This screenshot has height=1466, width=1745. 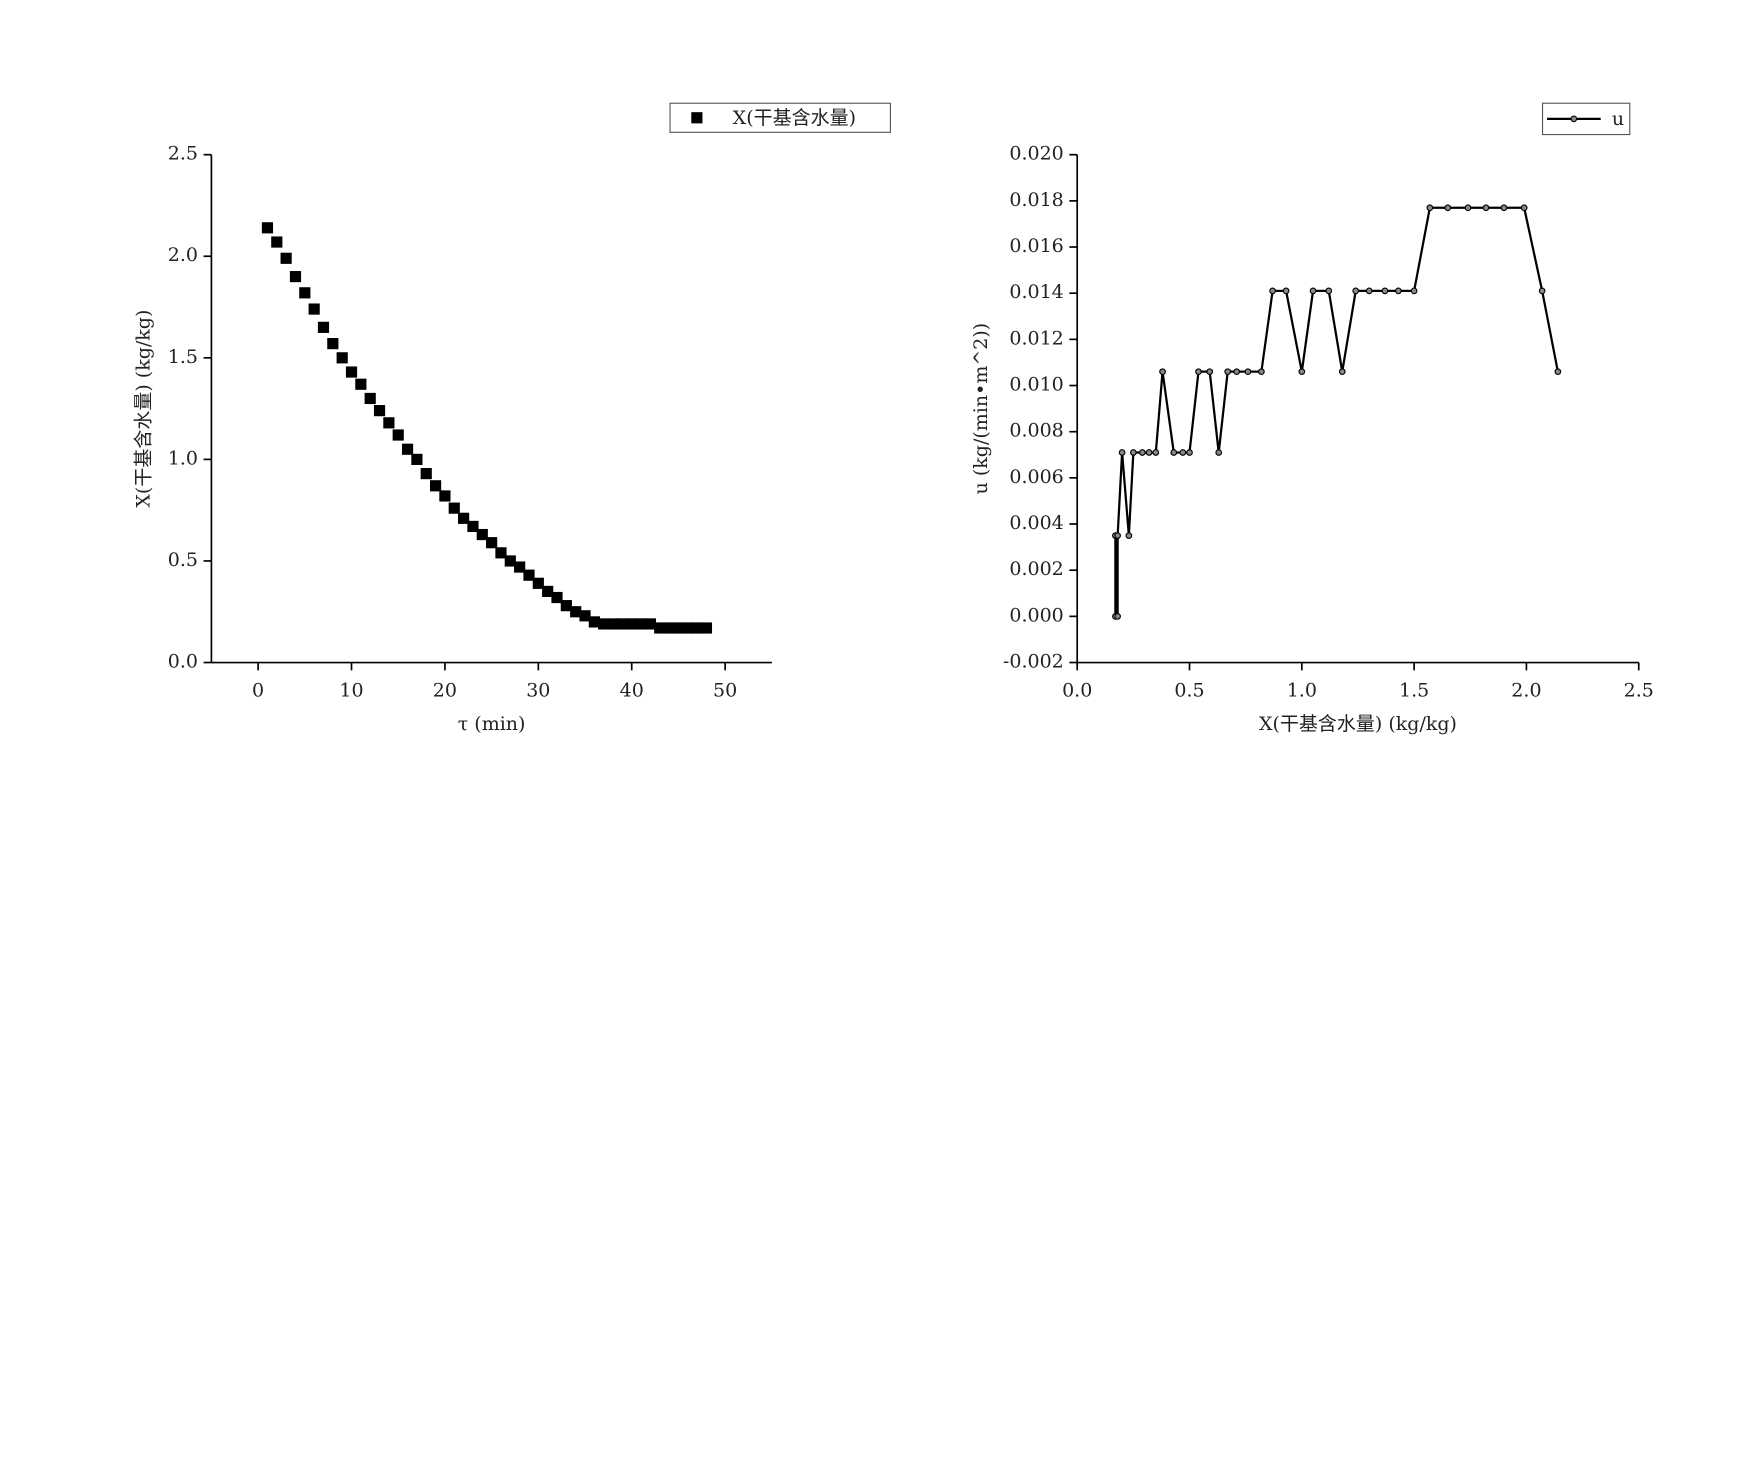 What do you see at coordinates (492, 724) in the screenshot?
I see `x-axis-label: τ (min)` at bounding box center [492, 724].